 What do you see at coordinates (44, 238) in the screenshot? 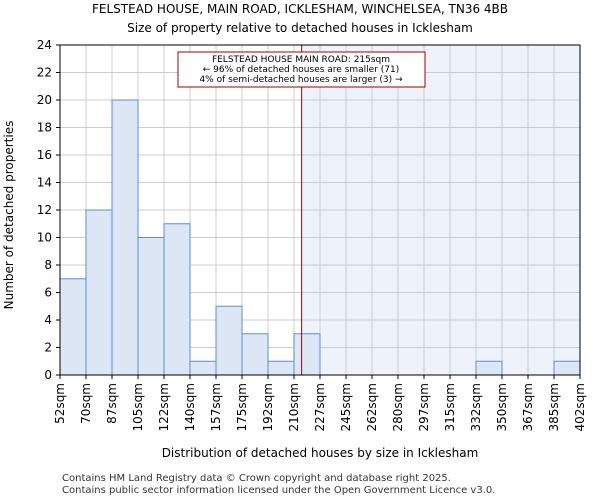
I see `y-tick-label: 10` at bounding box center [44, 238].